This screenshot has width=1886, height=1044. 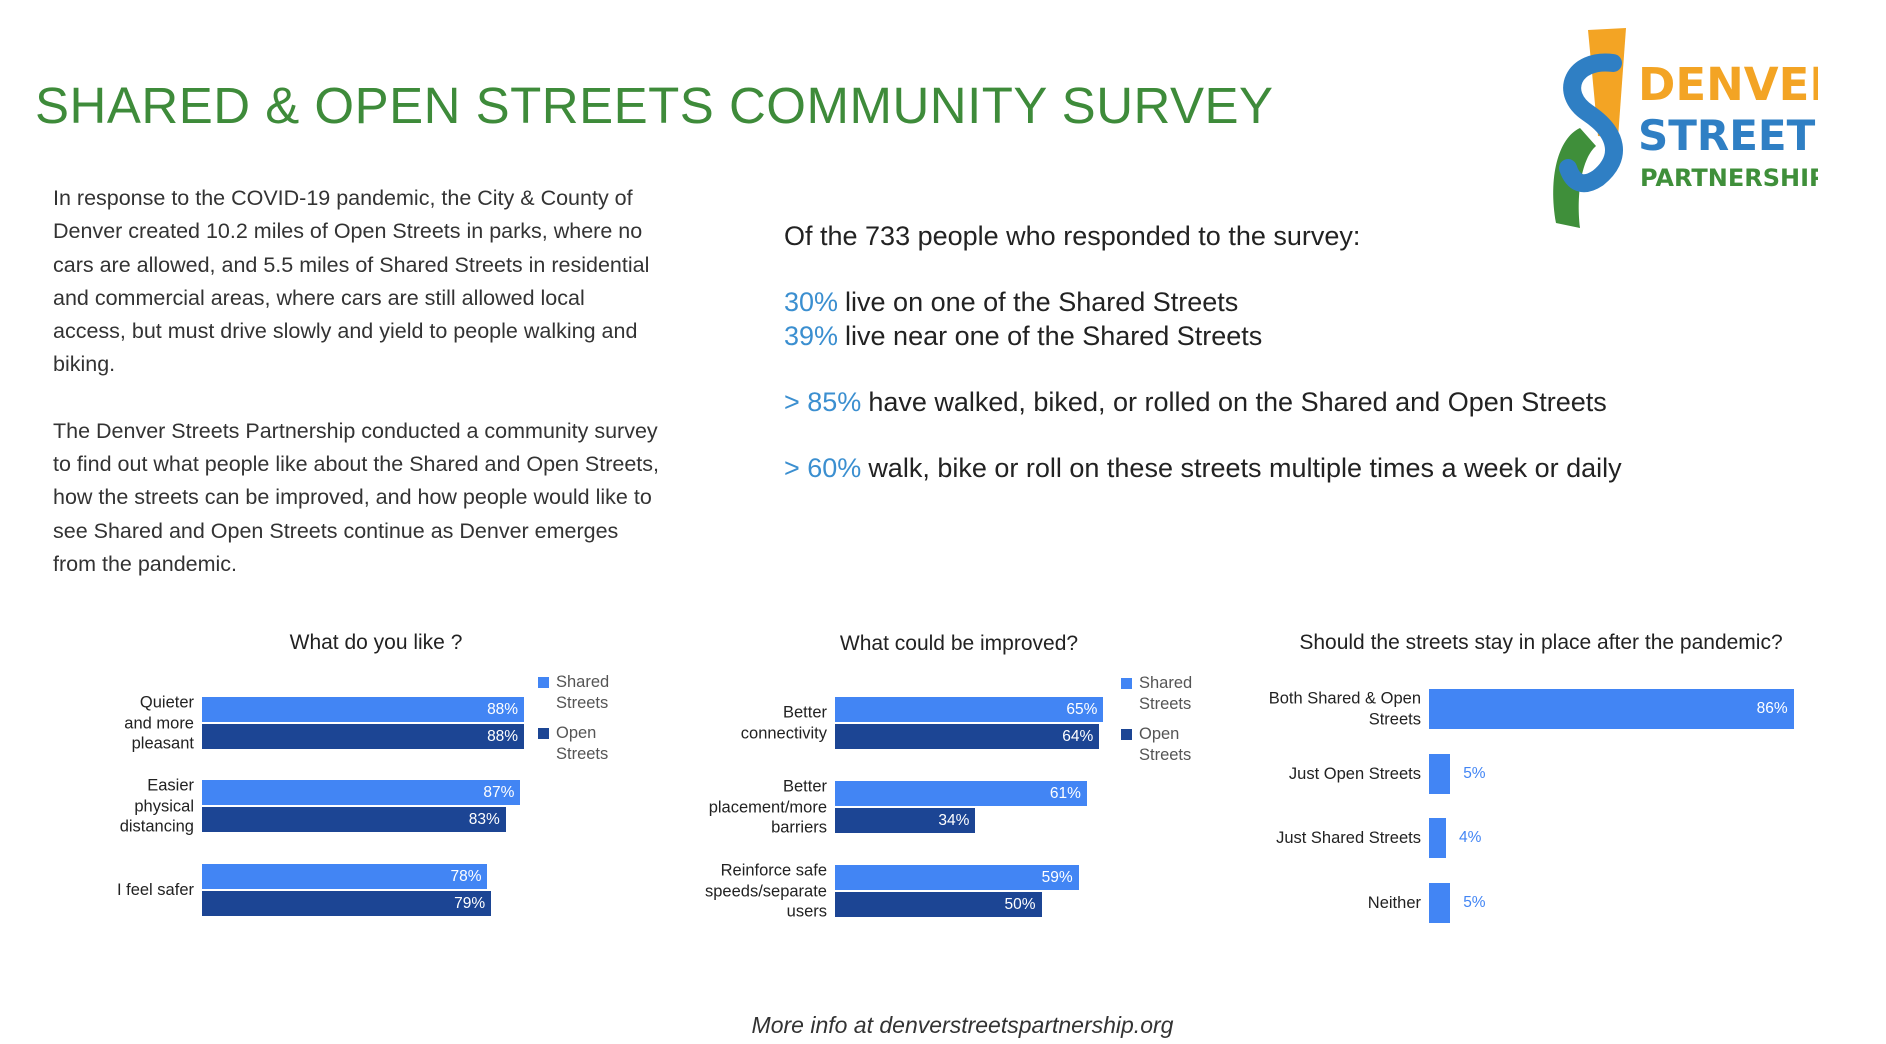 I want to click on category-label: Just Shared Streets, so click(x=1348, y=837).